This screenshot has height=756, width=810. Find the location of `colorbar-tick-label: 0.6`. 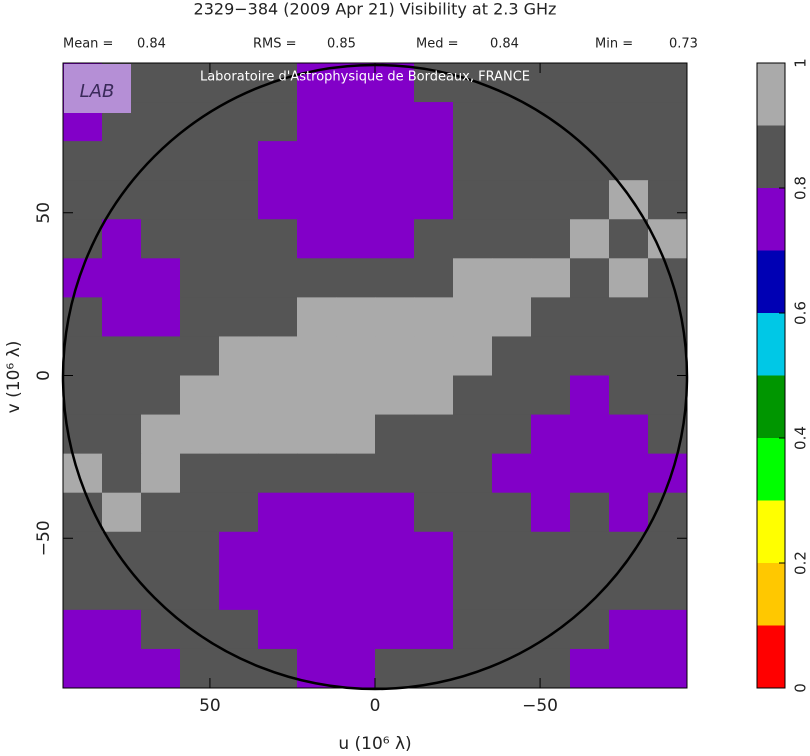

colorbar-tick-label: 0.6 is located at coordinates (801, 313).